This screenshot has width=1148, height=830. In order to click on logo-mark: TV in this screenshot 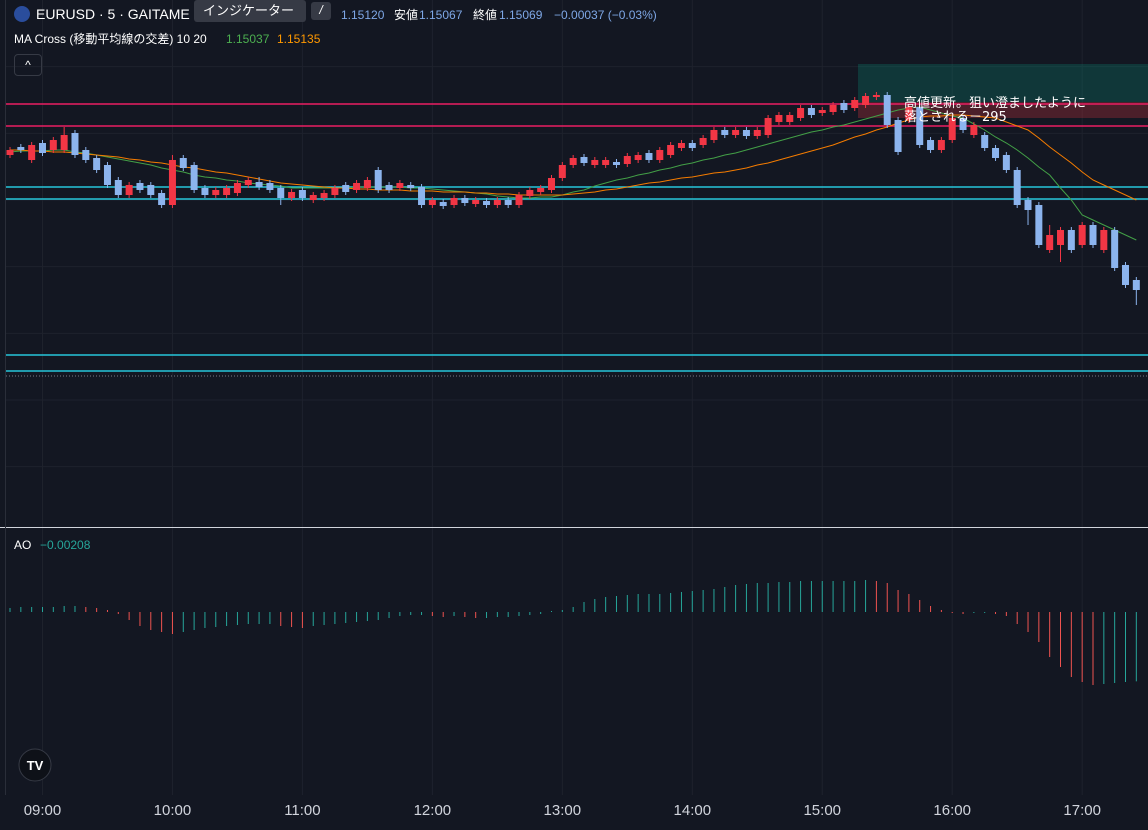, I will do `click(35, 765)`.